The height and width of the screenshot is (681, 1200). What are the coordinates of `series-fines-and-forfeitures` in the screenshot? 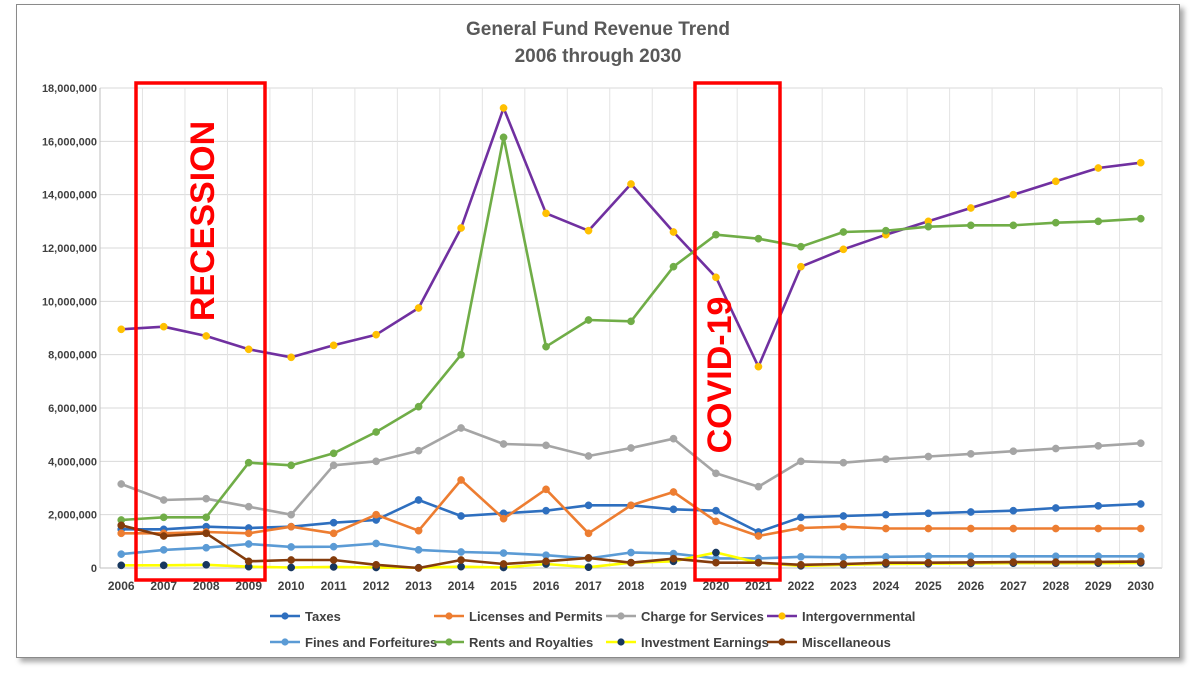 It's located at (631, 551).